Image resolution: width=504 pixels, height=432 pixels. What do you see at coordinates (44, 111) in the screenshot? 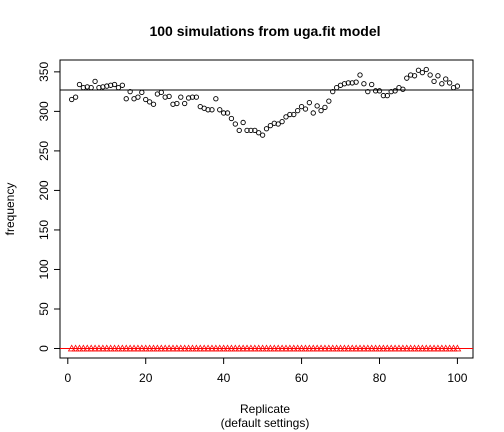
I see `y-tick-label: 300` at bounding box center [44, 111].